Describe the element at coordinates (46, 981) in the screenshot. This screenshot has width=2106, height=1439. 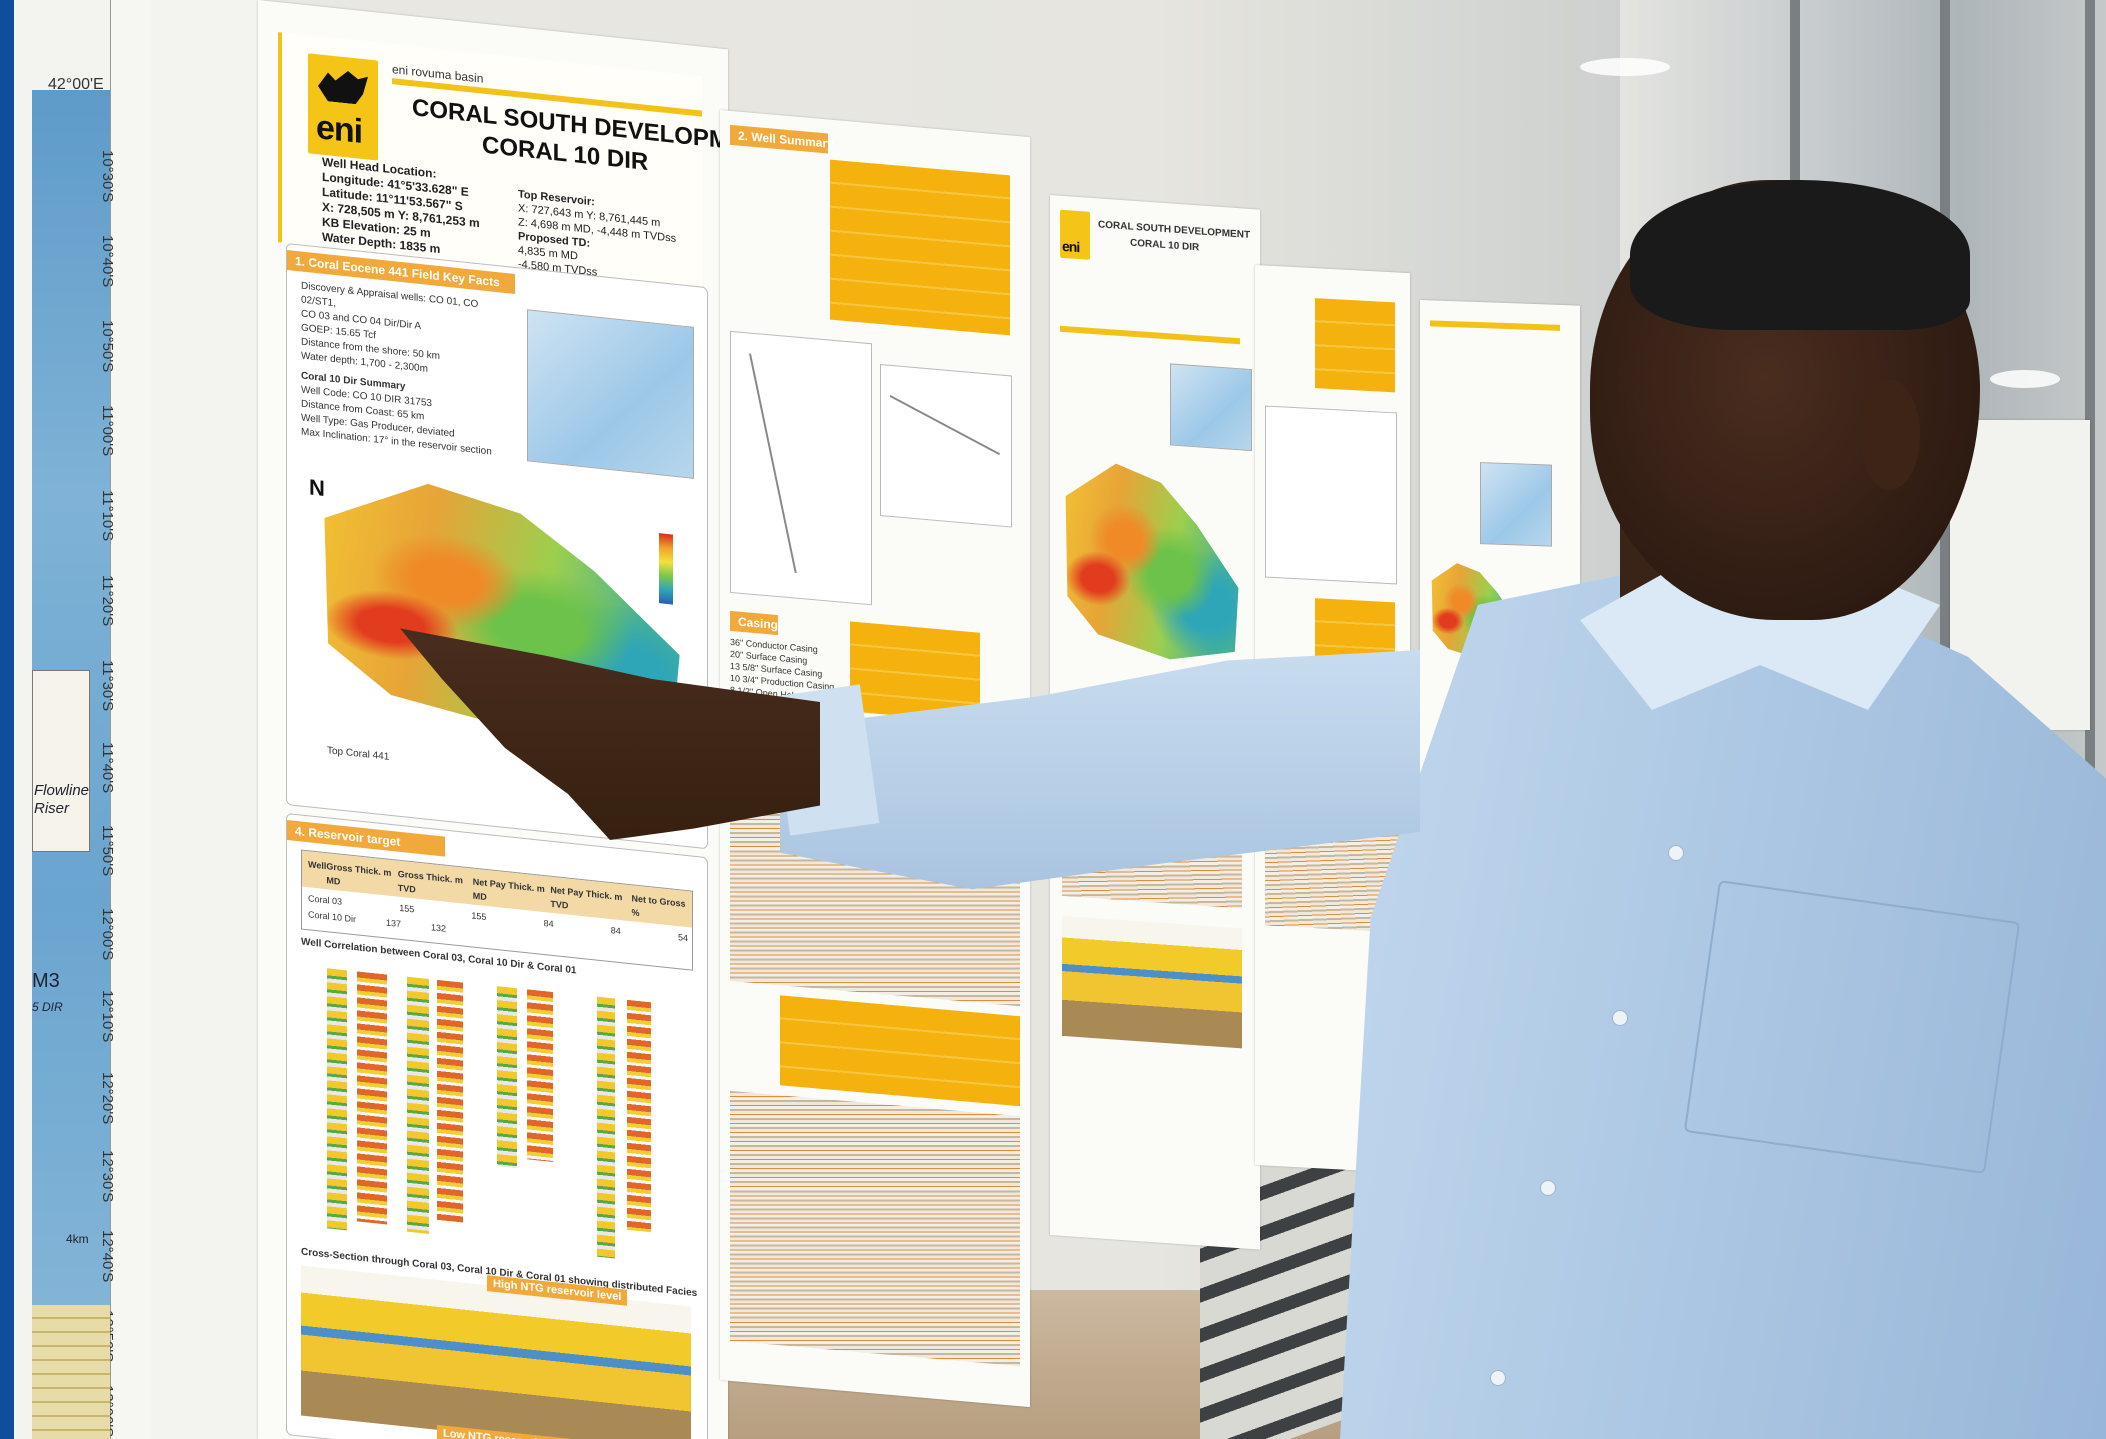
I see `map-label: M3` at that location.